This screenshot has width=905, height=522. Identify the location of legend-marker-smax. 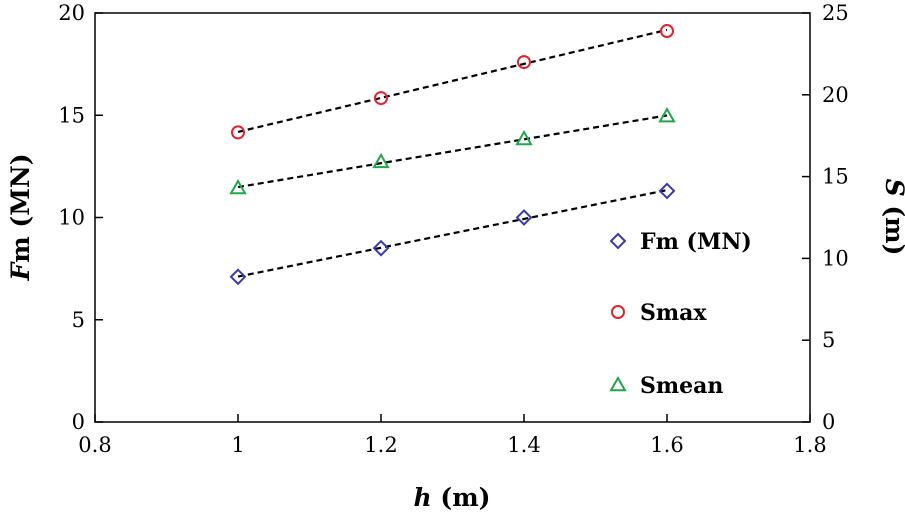
(618, 312).